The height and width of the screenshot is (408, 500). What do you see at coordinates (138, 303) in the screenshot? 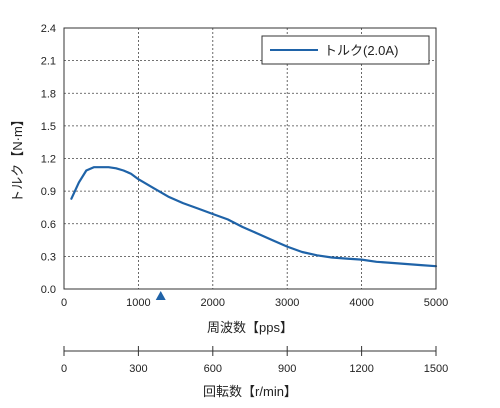
I see `x-tick-label: 1000` at bounding box center [138, 303].